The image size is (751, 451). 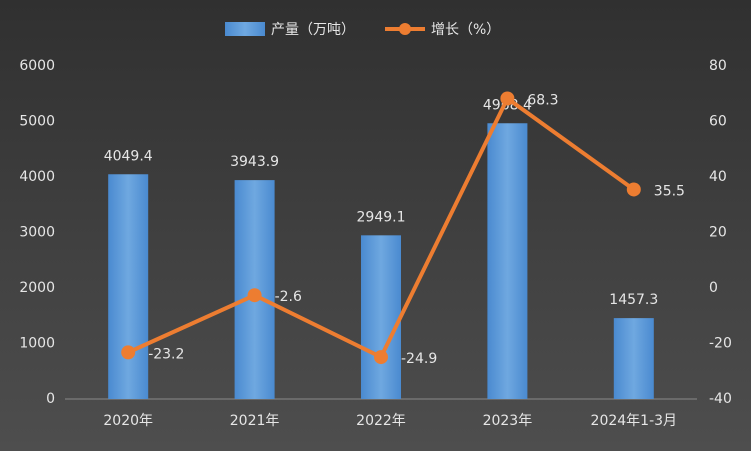 What do you see at coordinates (255, 421) in the screenshot?
I see `x-tick-label: 2021年` at bounding box center [255, 421].